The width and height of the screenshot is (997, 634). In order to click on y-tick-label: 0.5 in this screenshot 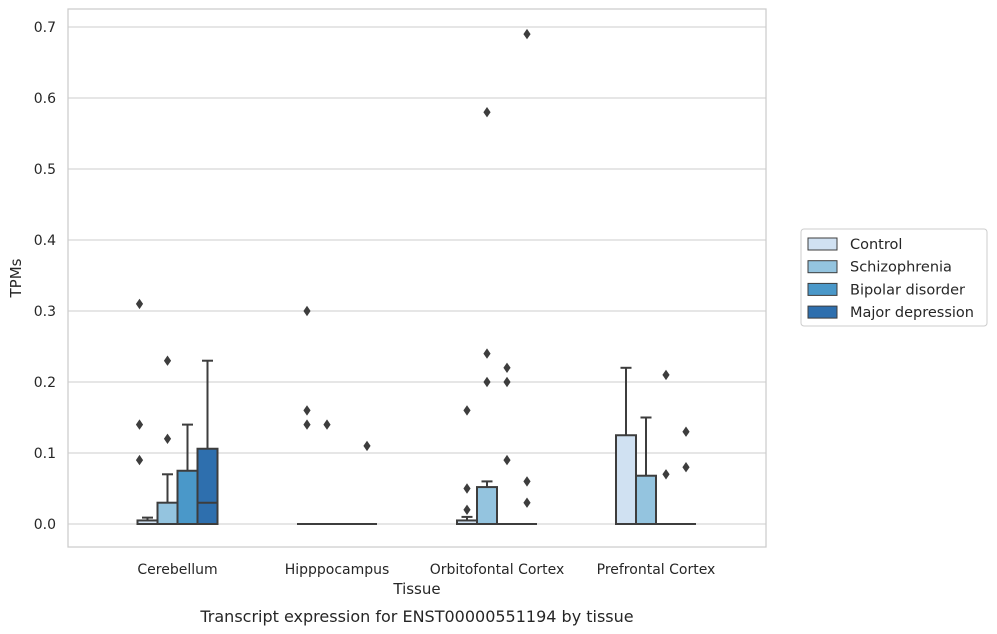, I will do `click(45, 170)`.